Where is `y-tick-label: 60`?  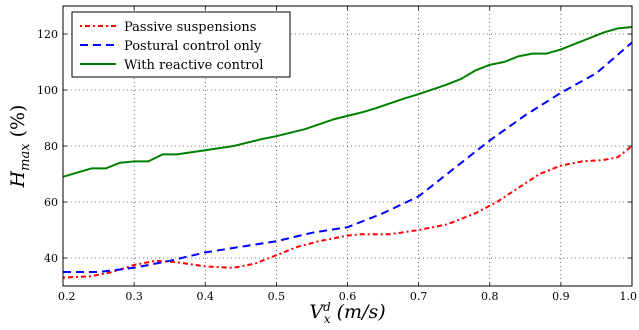
y-tick-label: 60 is located at coordinates (51, 202).